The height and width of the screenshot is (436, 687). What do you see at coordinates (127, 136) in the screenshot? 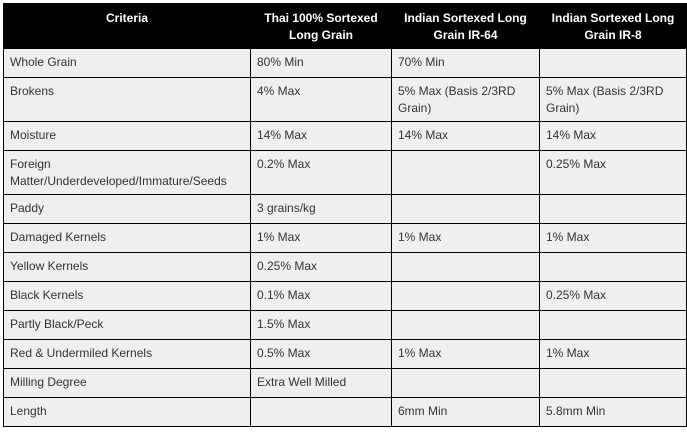
I see `criteria-cell: Moisture` at bounding box center [127, 136].